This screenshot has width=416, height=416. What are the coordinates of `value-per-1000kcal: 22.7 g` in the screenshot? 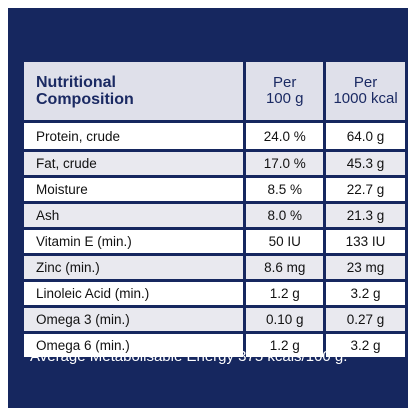 It's located at (365, 189).